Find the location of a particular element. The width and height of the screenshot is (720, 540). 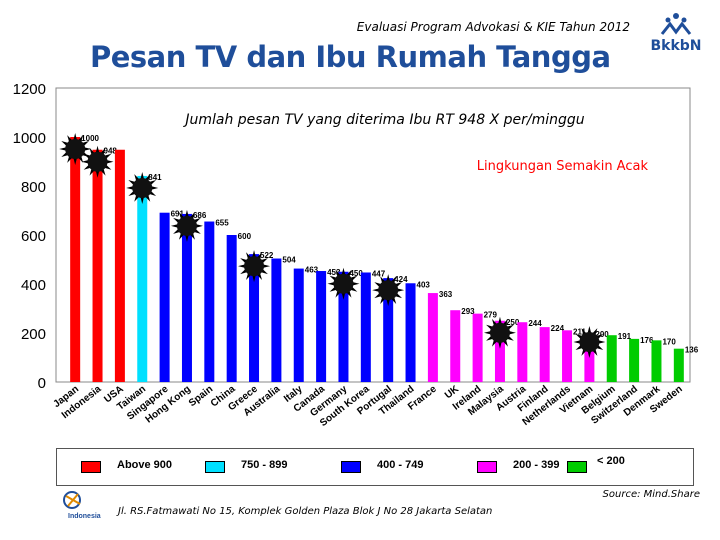

legend-label: 750 - 899 is located at coordinates (264, 465).